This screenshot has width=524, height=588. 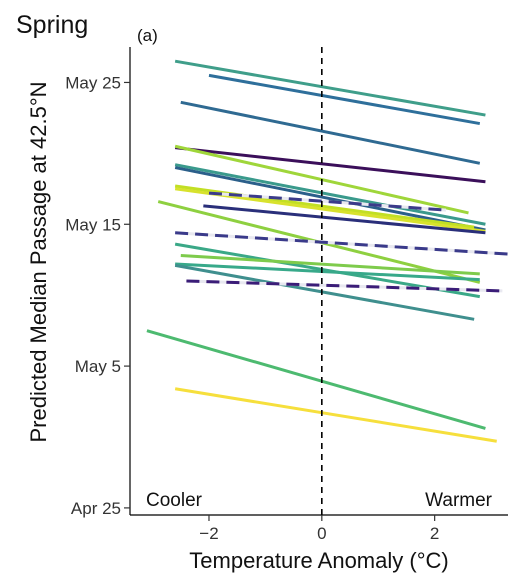 I want to click on y-tick-label-2: May 5, so click(x=98, y=366).